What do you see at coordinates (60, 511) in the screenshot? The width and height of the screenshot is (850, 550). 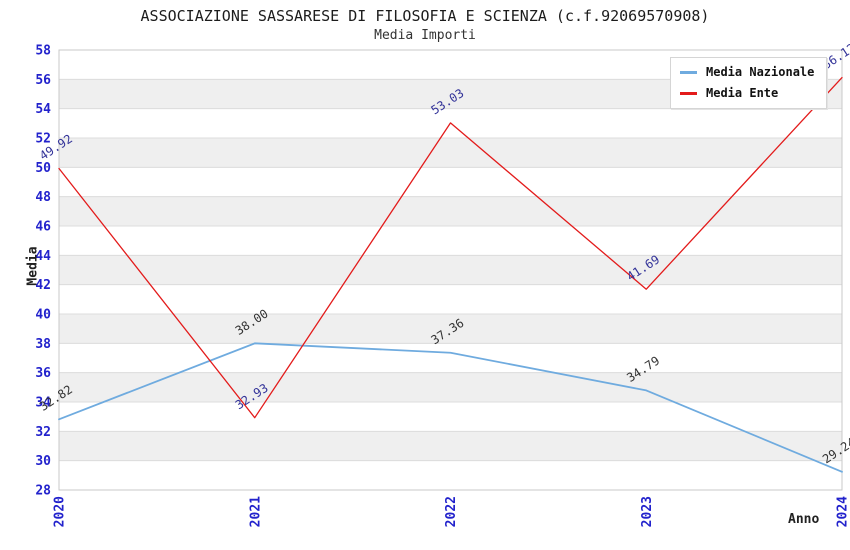 I see `x-tick-label: 2020` at bounding box center [60, 511].